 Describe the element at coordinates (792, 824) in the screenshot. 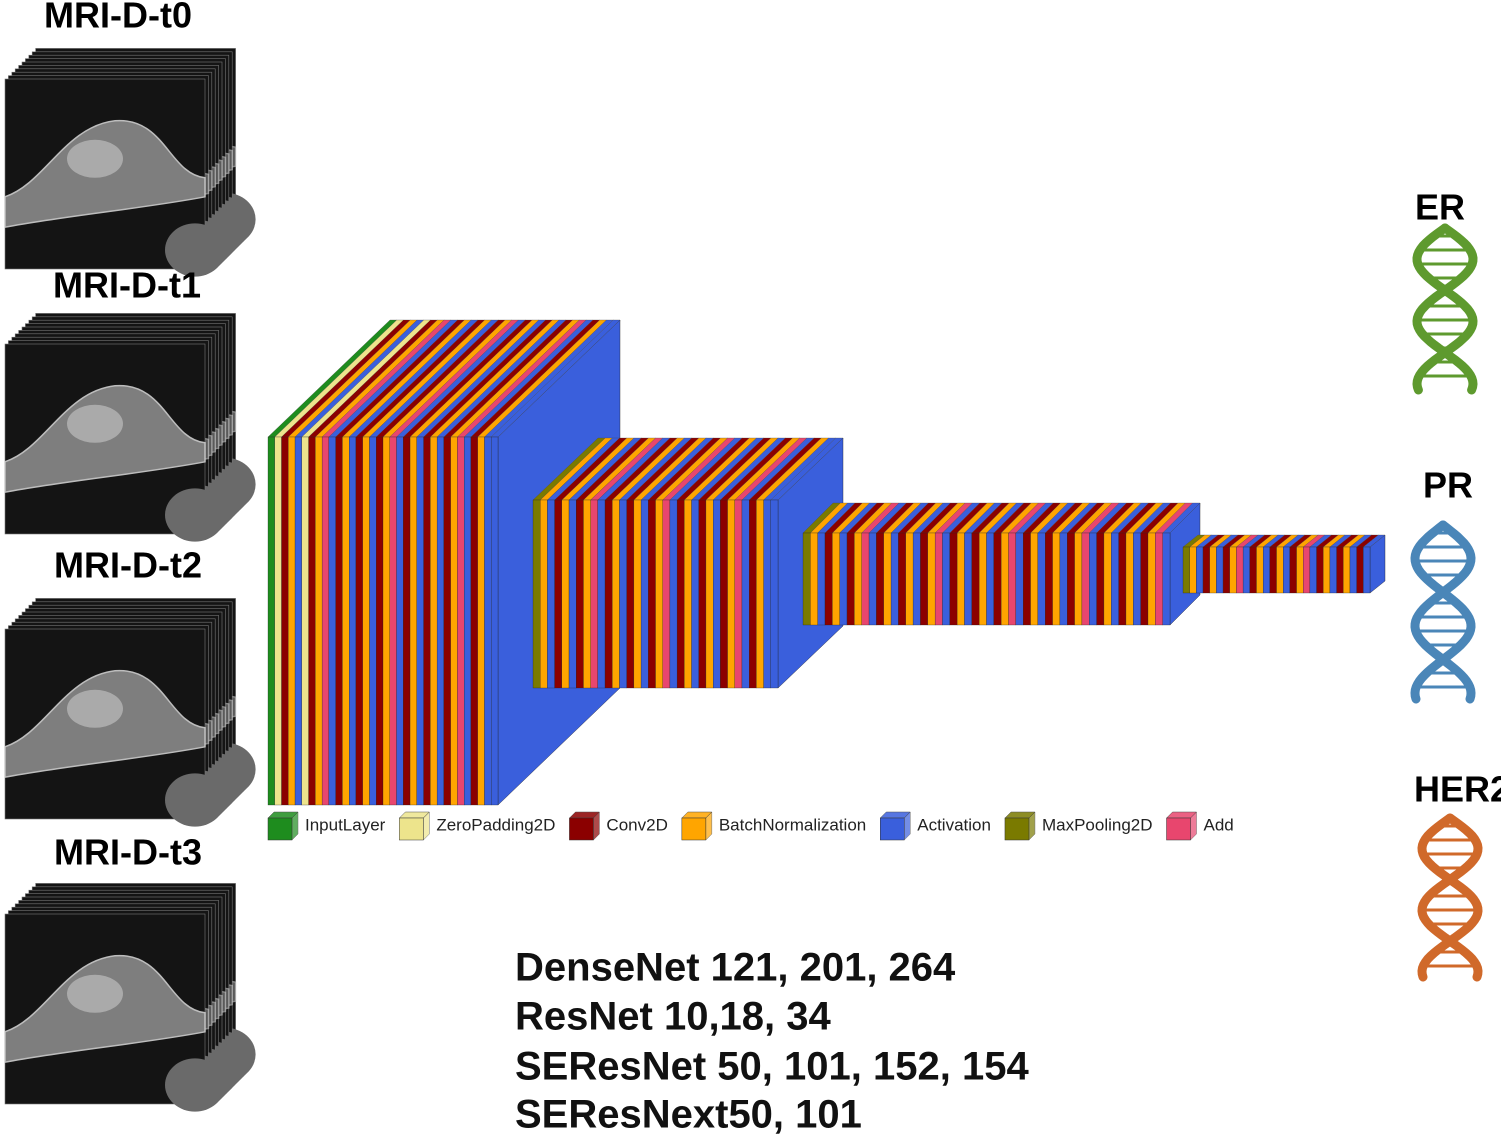

I see `legend-label: BatchNormalization` at that location.